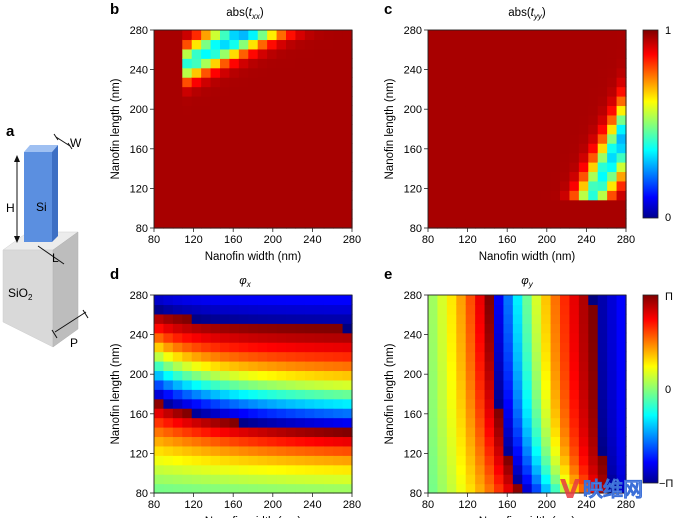 This screenshot has width=685, height=518. What do you see at coordinates (507, 240) in the screenshot?
I see `x-tick-label: 160` at bounding box center [507, 240].